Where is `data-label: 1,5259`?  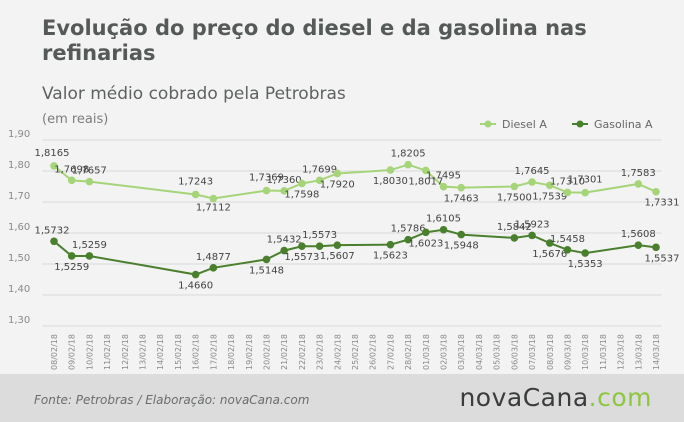 data-label: 1,5259 is located at coordinates (89, 245).